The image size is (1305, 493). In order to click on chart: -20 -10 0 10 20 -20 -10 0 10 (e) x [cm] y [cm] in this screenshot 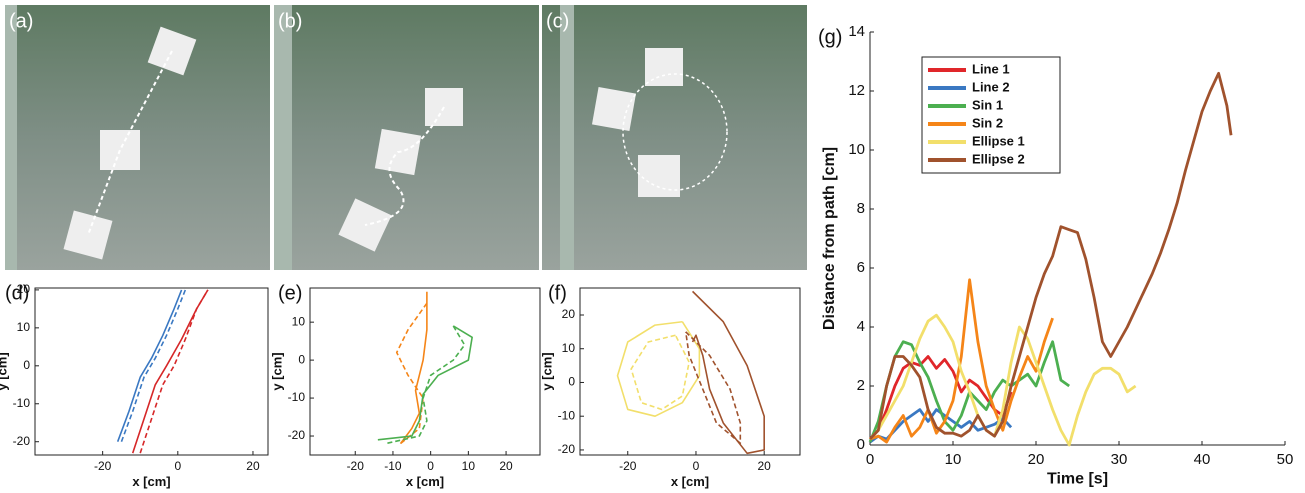, I will do `click(405, 385)`.